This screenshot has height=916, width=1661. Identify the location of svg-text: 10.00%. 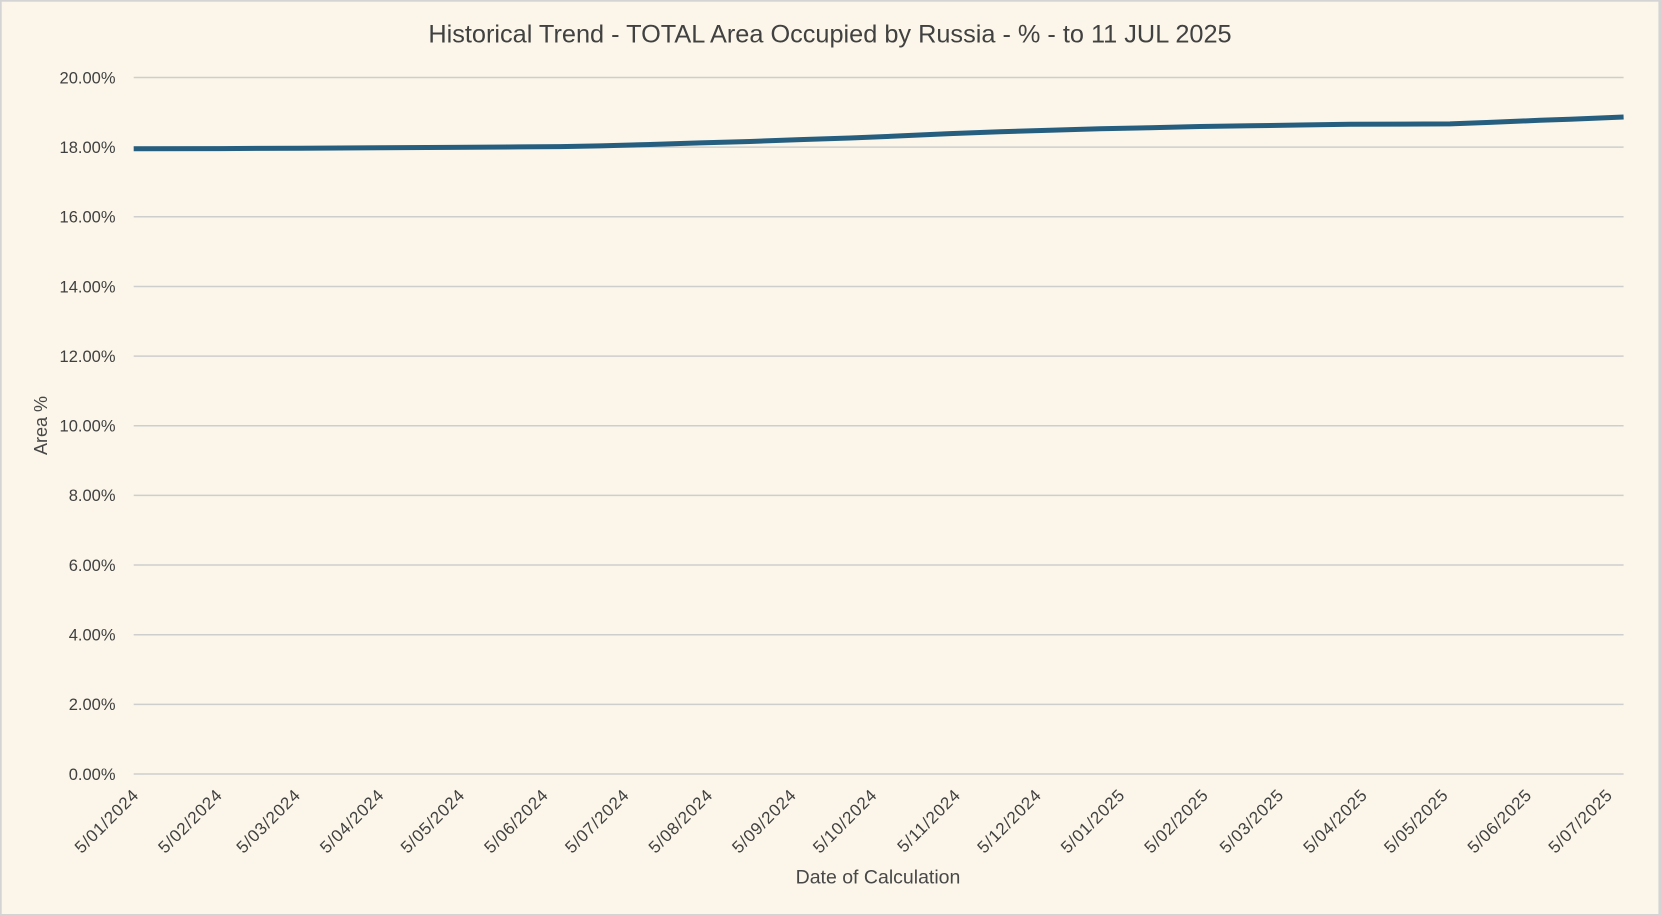
(88, 427).